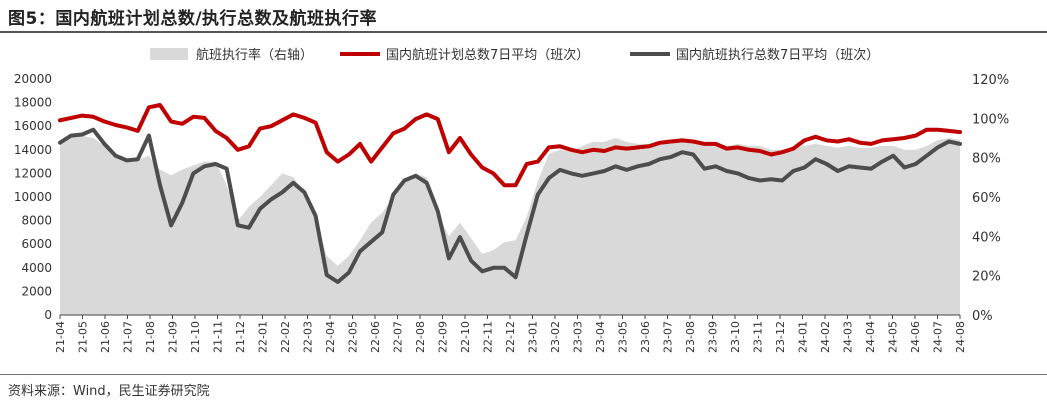 This screenshot has width=1047, height=404. I want to click on y-left-tick-label: 12000, so click(33, 173).